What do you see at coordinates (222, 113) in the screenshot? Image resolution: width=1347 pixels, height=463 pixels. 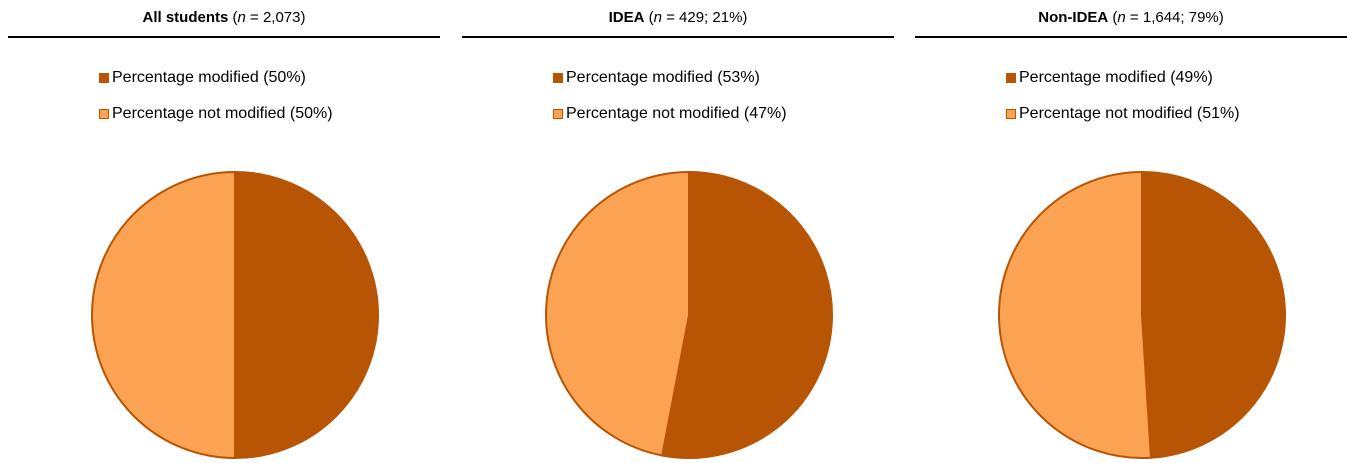 I see `legend-label: Percentage not modified (50%)` at bounding box center [222, 113].